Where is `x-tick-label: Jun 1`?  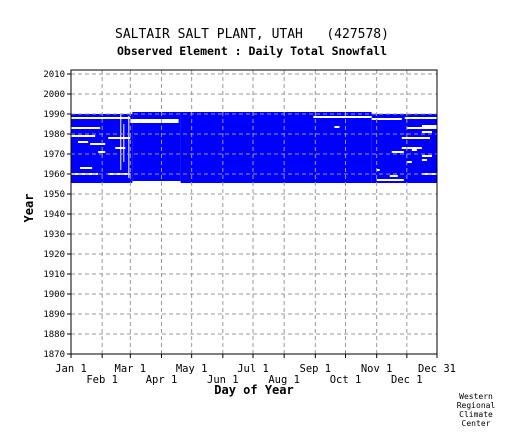 x-tick-label: Jun 1 is located at coordinates (223, 380).